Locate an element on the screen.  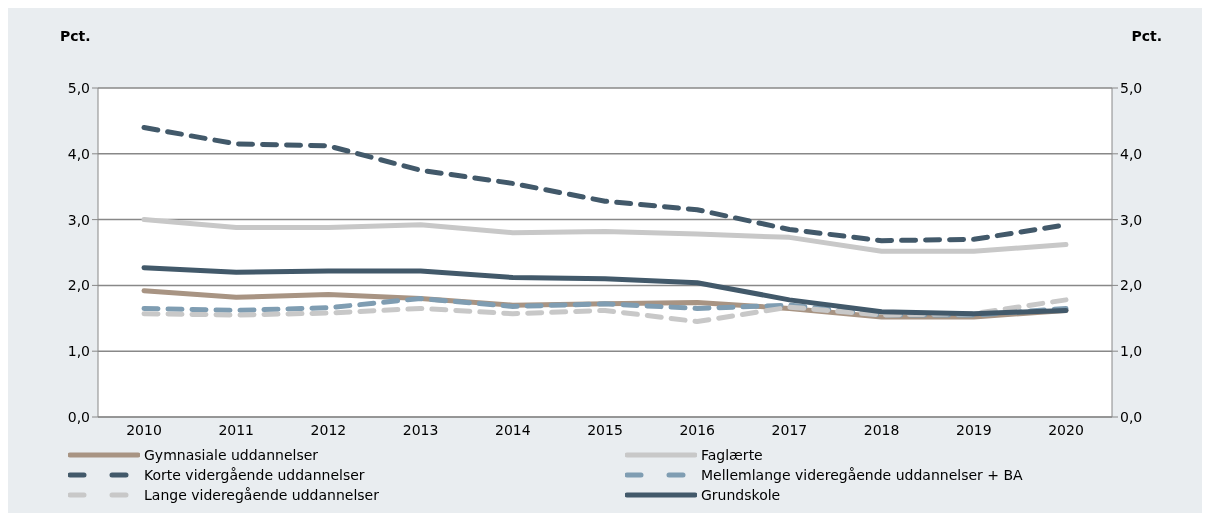
y2-tick-label: 5,0 is located at coordinates (1131, 87).